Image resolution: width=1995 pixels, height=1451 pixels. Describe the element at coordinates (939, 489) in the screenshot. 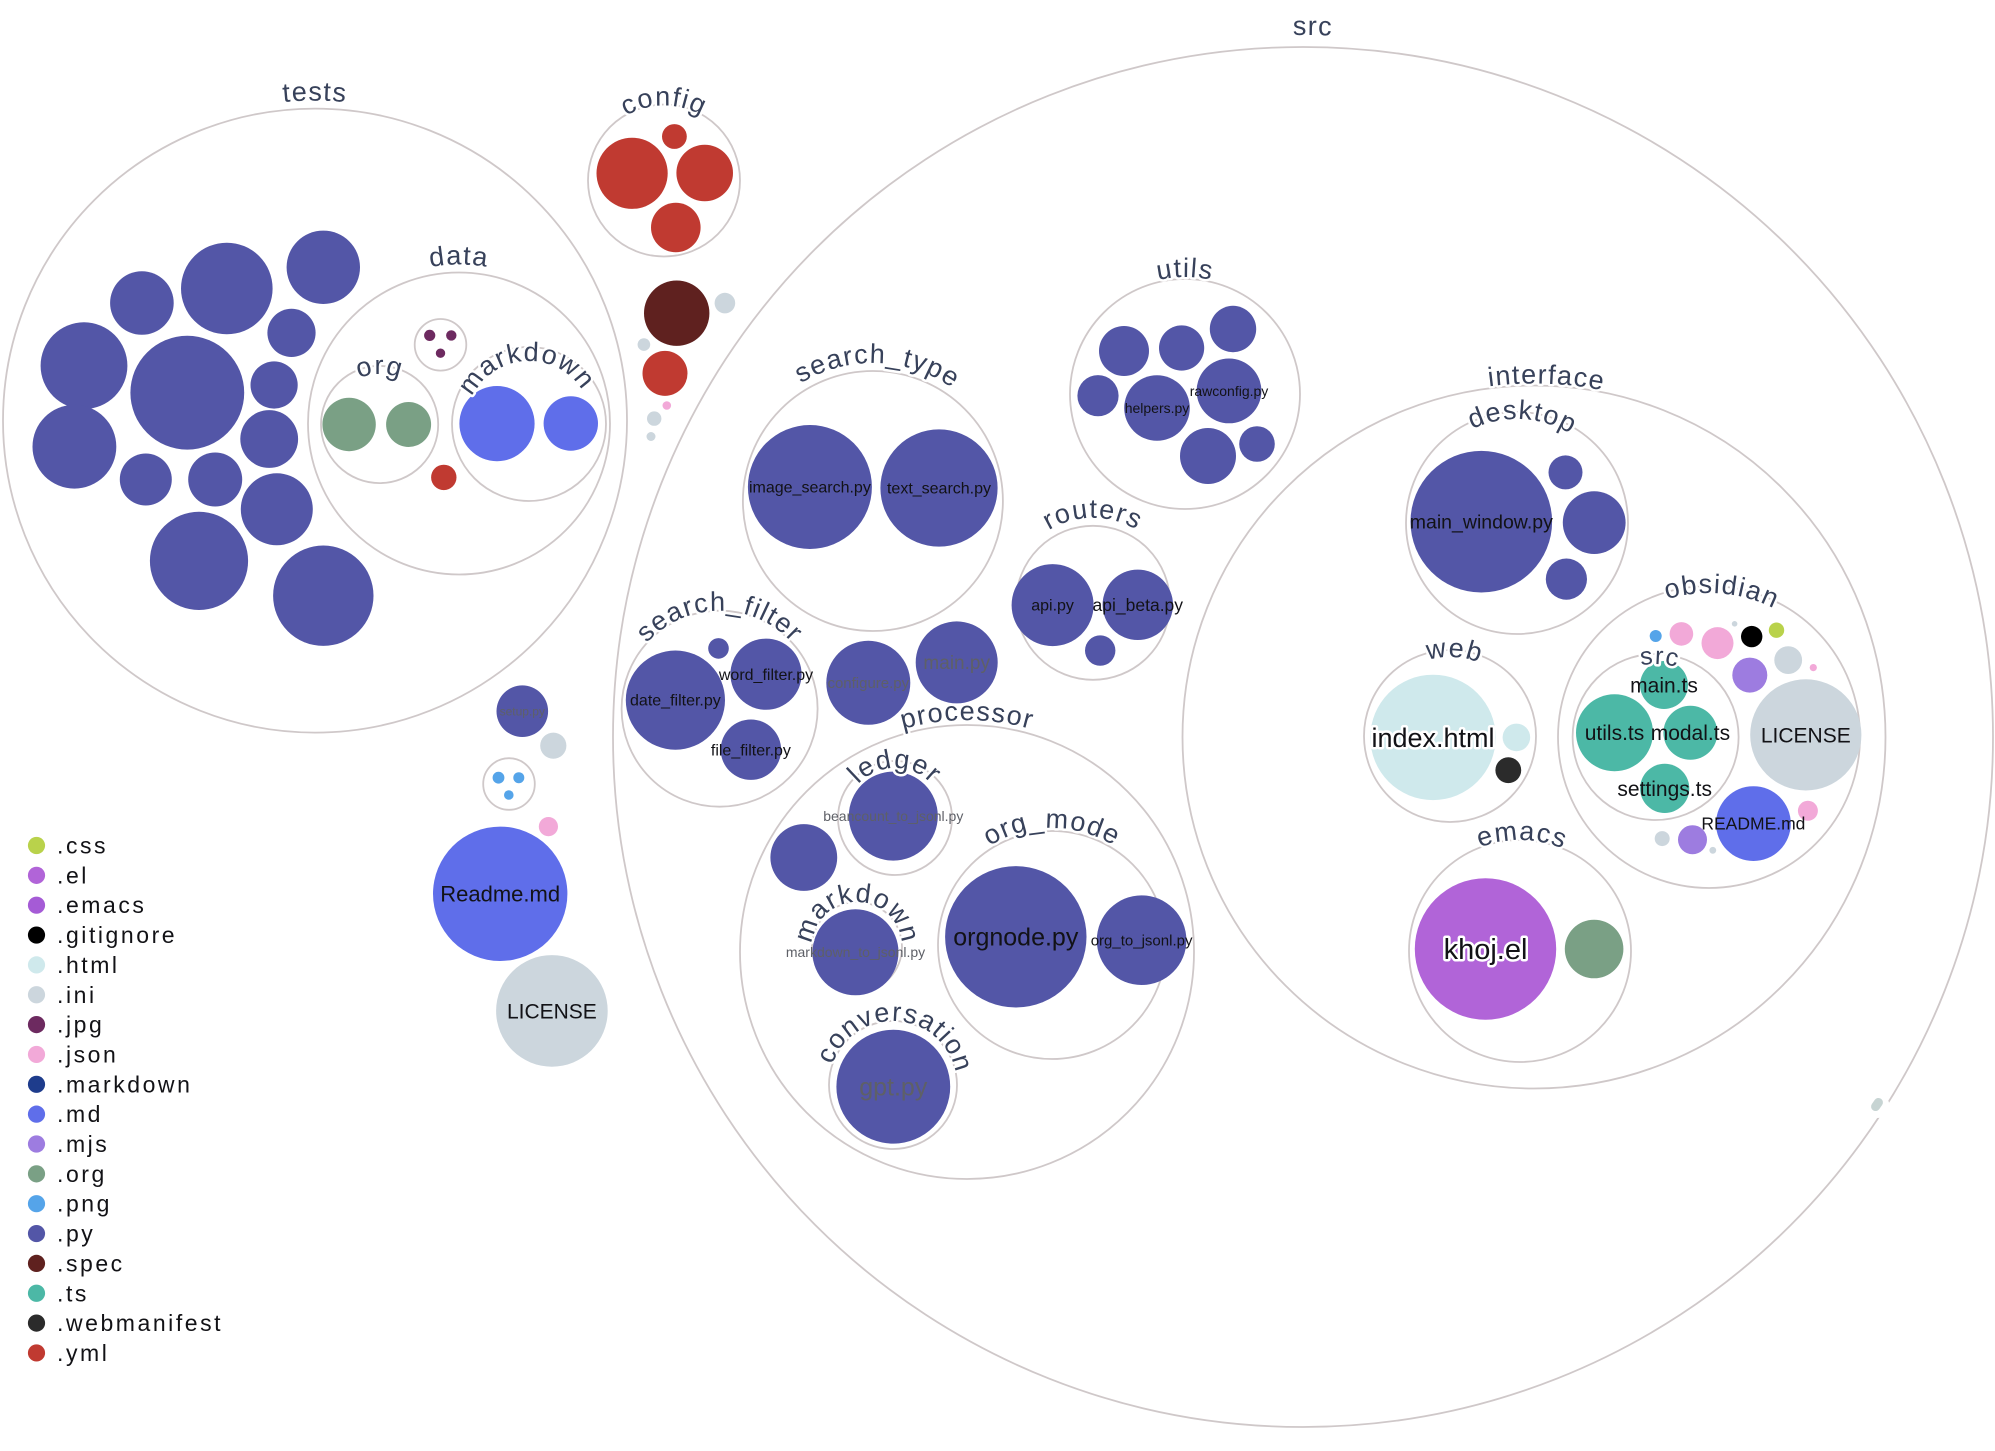

I see `svg-text: text_search.py` at that location.